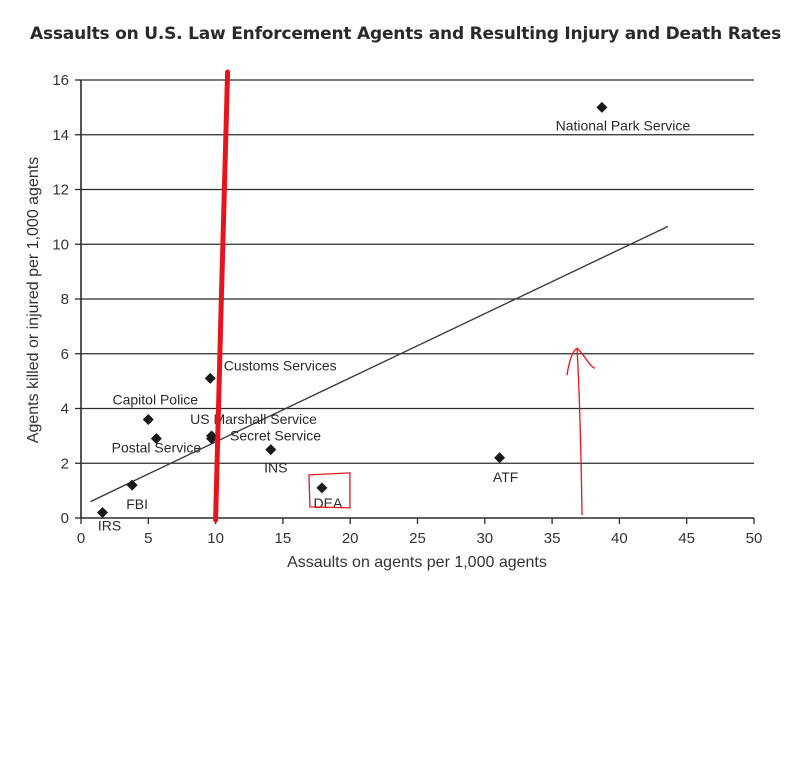 This screenshot has width=803, height=775. Describe the element at coordinates (81, 538) in the screenshot. I see `x-tick-label: 0` at that location.